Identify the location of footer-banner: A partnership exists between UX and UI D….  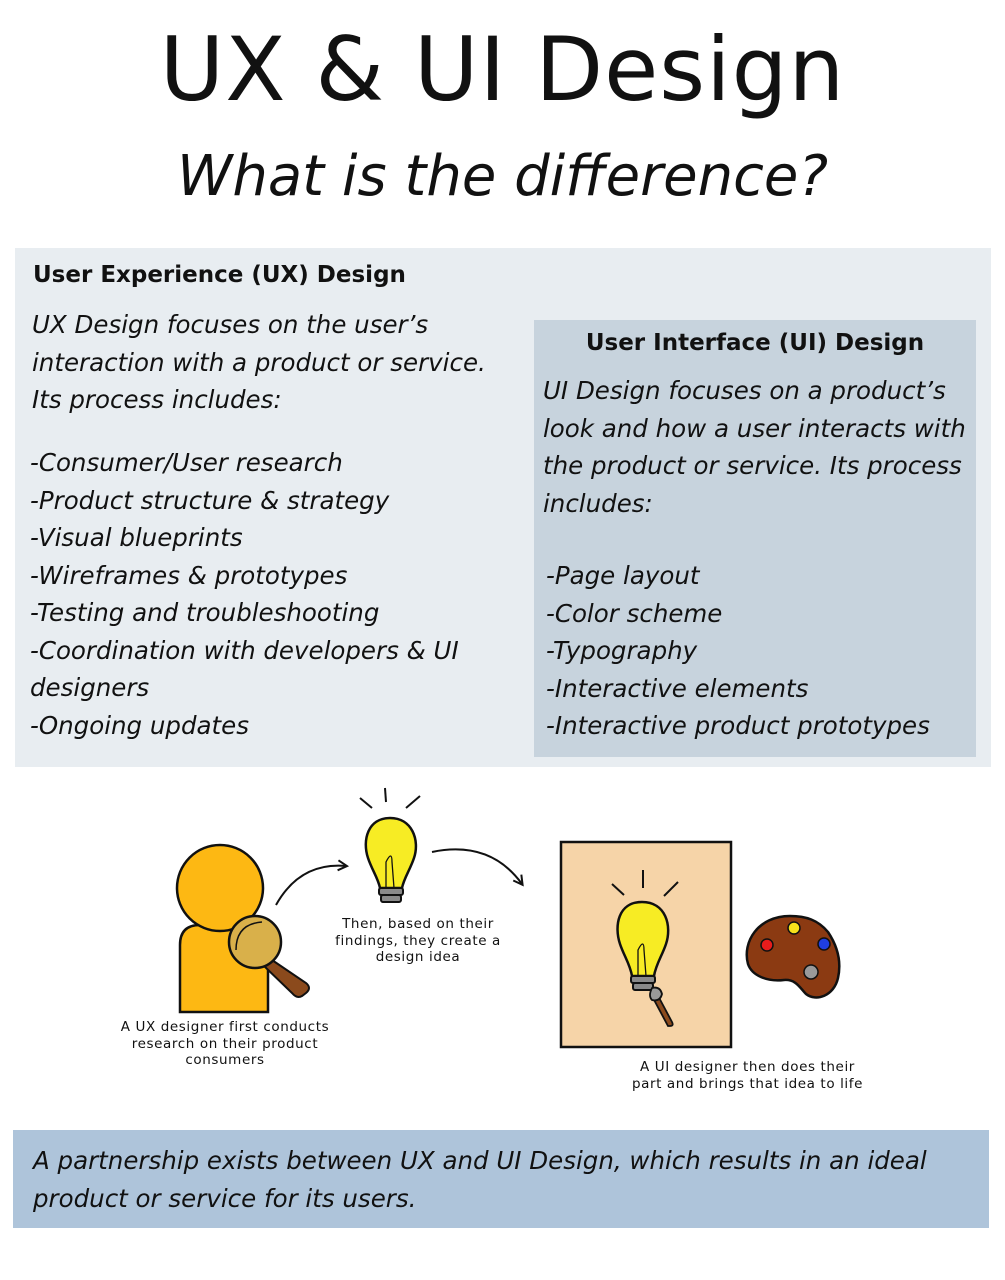
(501, 1179).